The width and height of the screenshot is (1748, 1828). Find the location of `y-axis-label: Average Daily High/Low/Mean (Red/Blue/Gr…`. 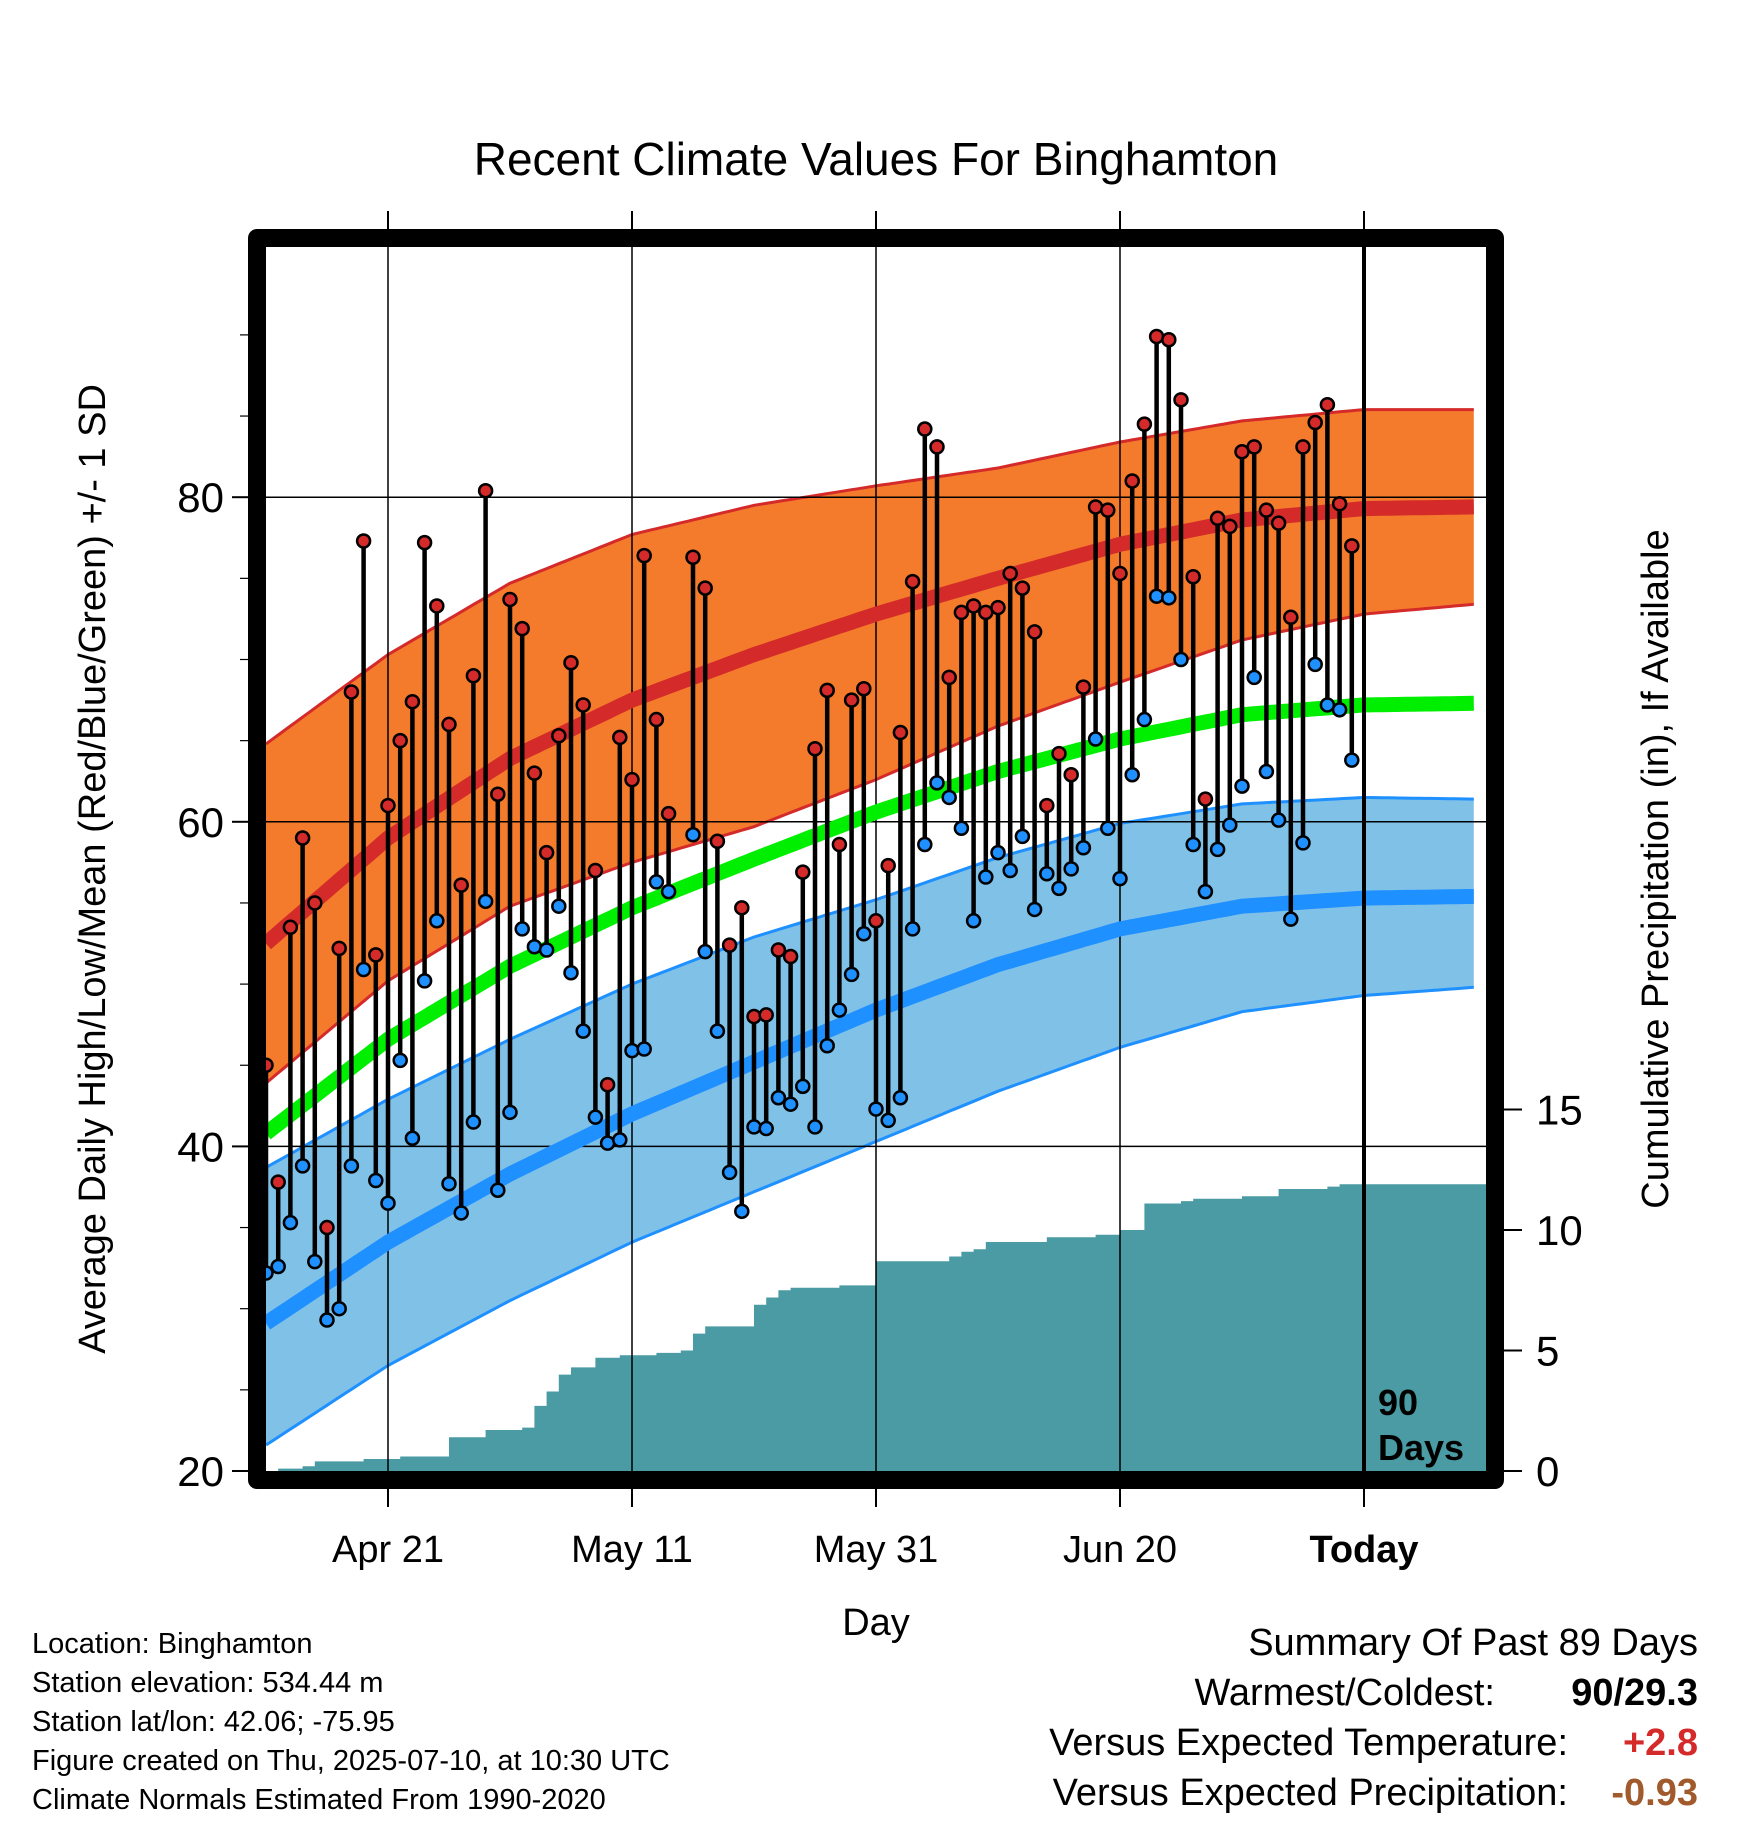

y-axis-label: Average Daily High/Low/Mean (Red/Blue/Gr… is located at coordinates (93, 869).